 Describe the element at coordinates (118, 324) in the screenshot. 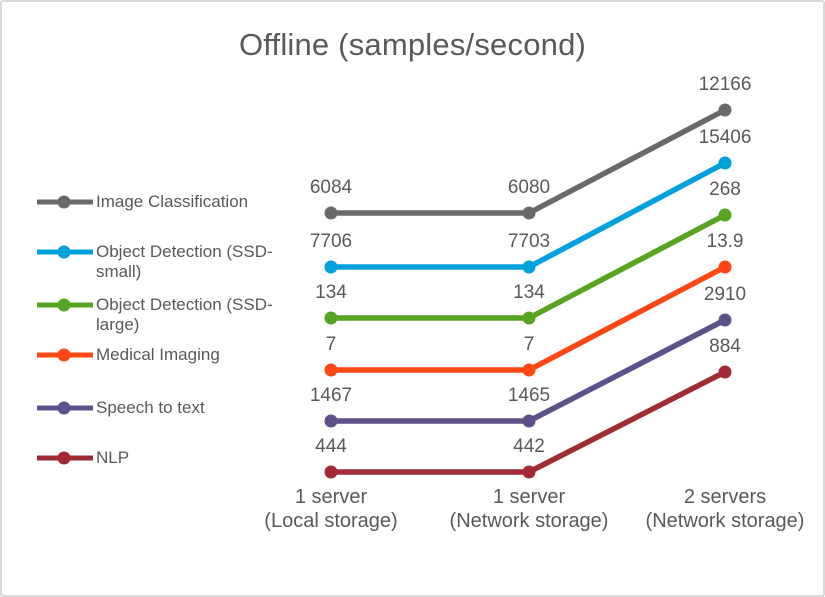

I see `legend-label-line: large)` at that location.